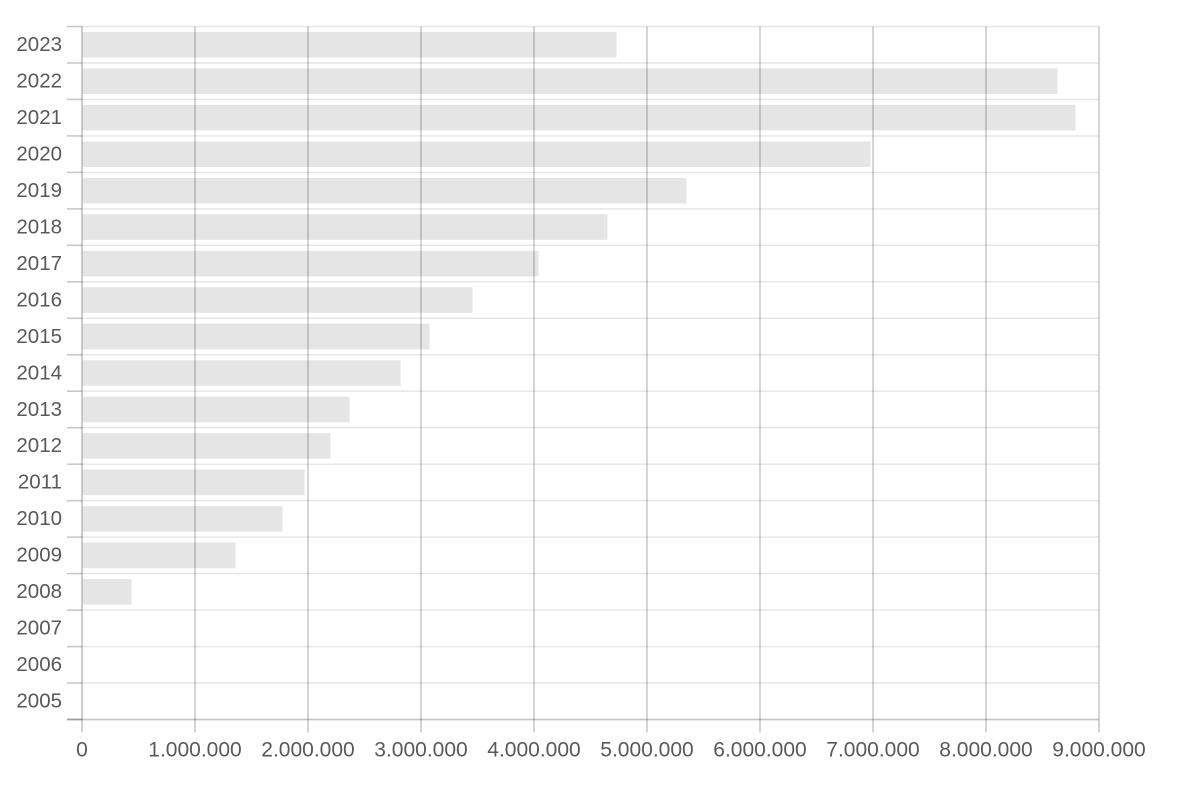 The image size is (1185, 803). I want to click on svg-text: 8.000.000, so click(985, 750).